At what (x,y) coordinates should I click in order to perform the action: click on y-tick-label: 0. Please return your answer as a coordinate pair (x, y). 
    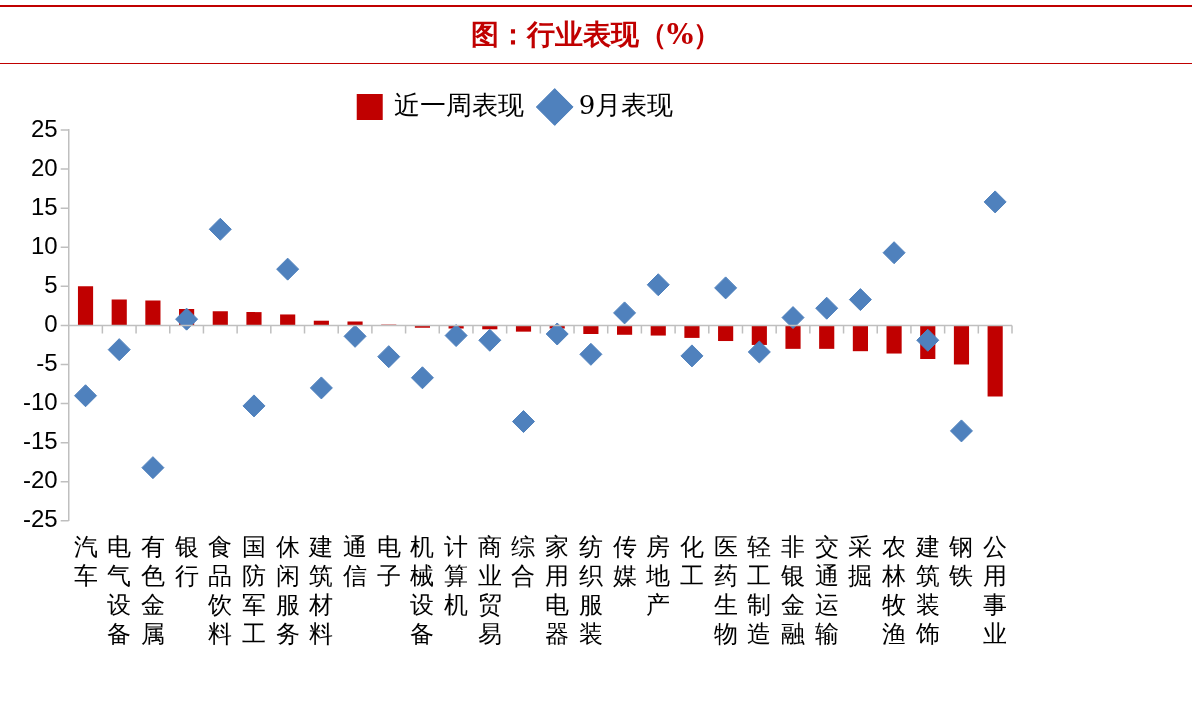
    Looking at the image, I should click on (51, 324).